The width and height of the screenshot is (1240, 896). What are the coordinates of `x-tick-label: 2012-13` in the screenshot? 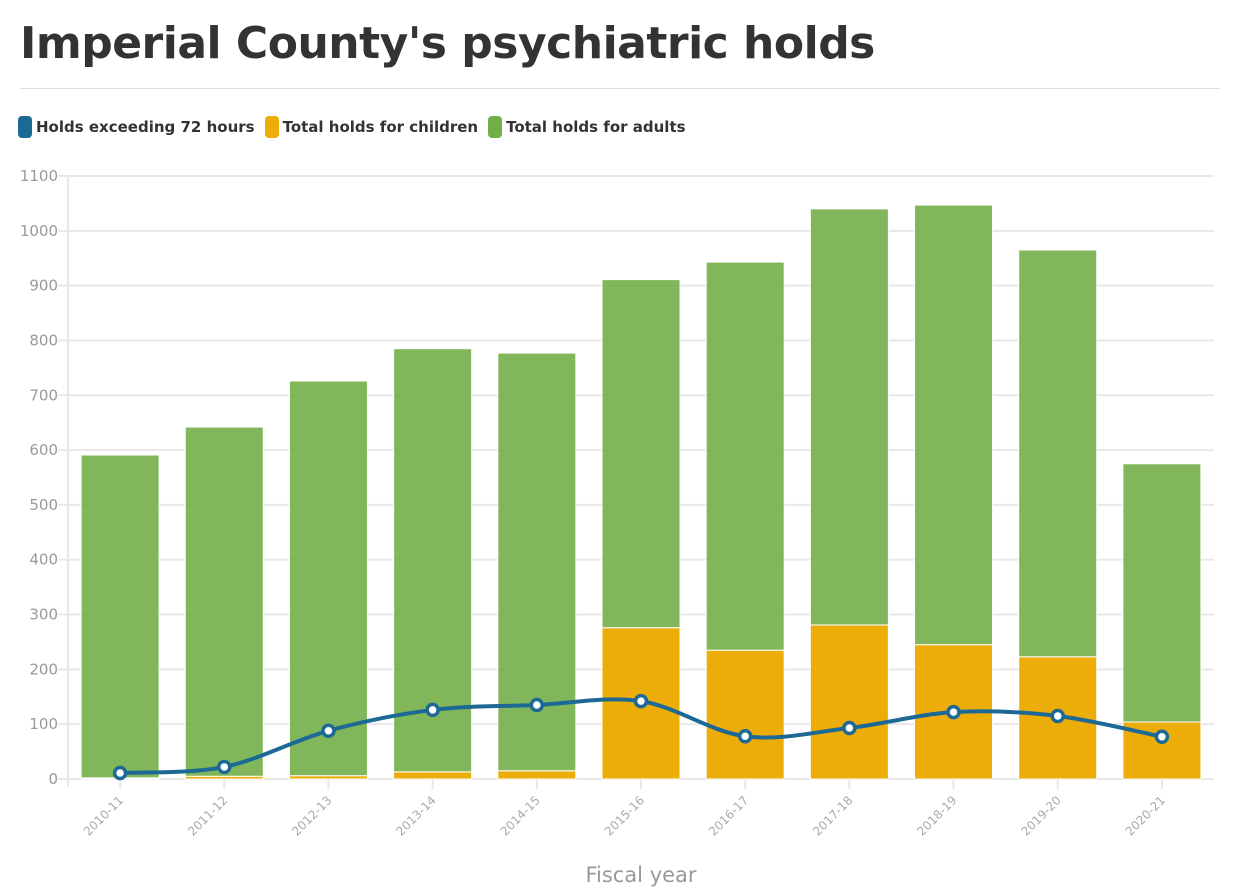 It's located at (311, 815).